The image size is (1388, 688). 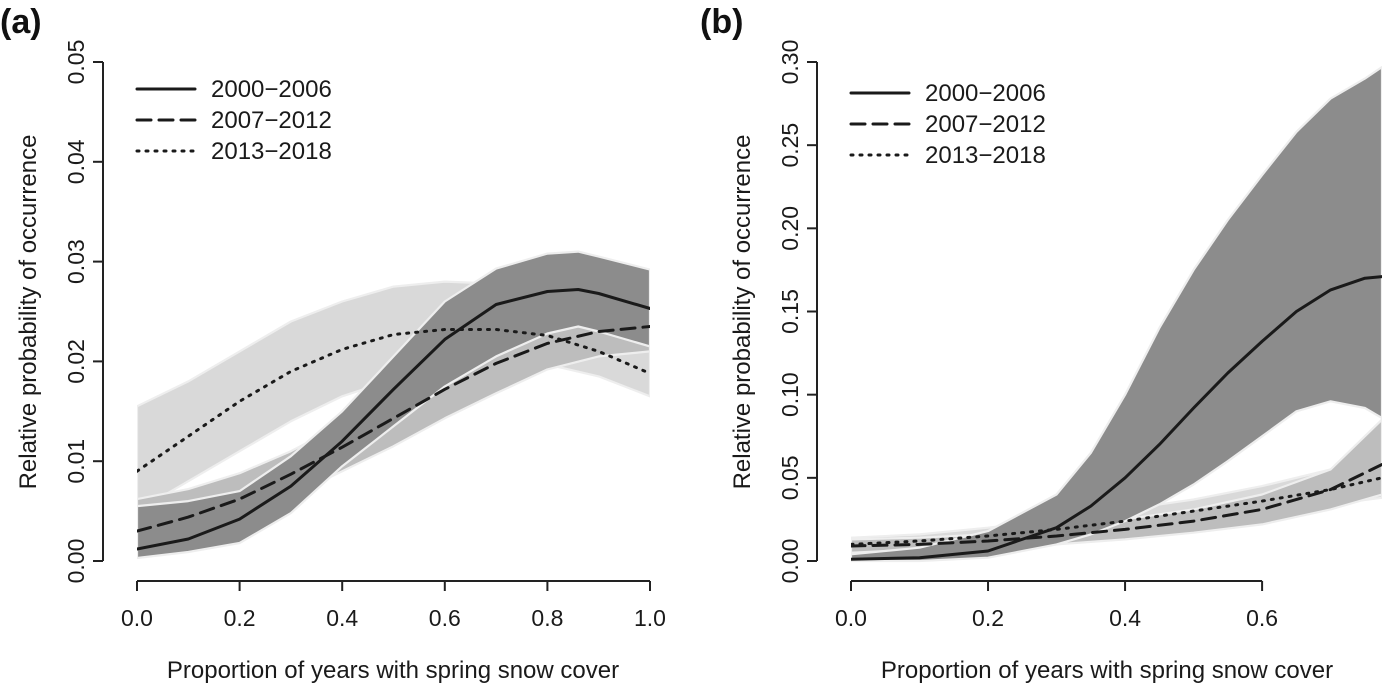 What do you see at coordinates (721, 22) in the screenshot?
I see `panel-label: (b)` at bounding box center [721, 22].